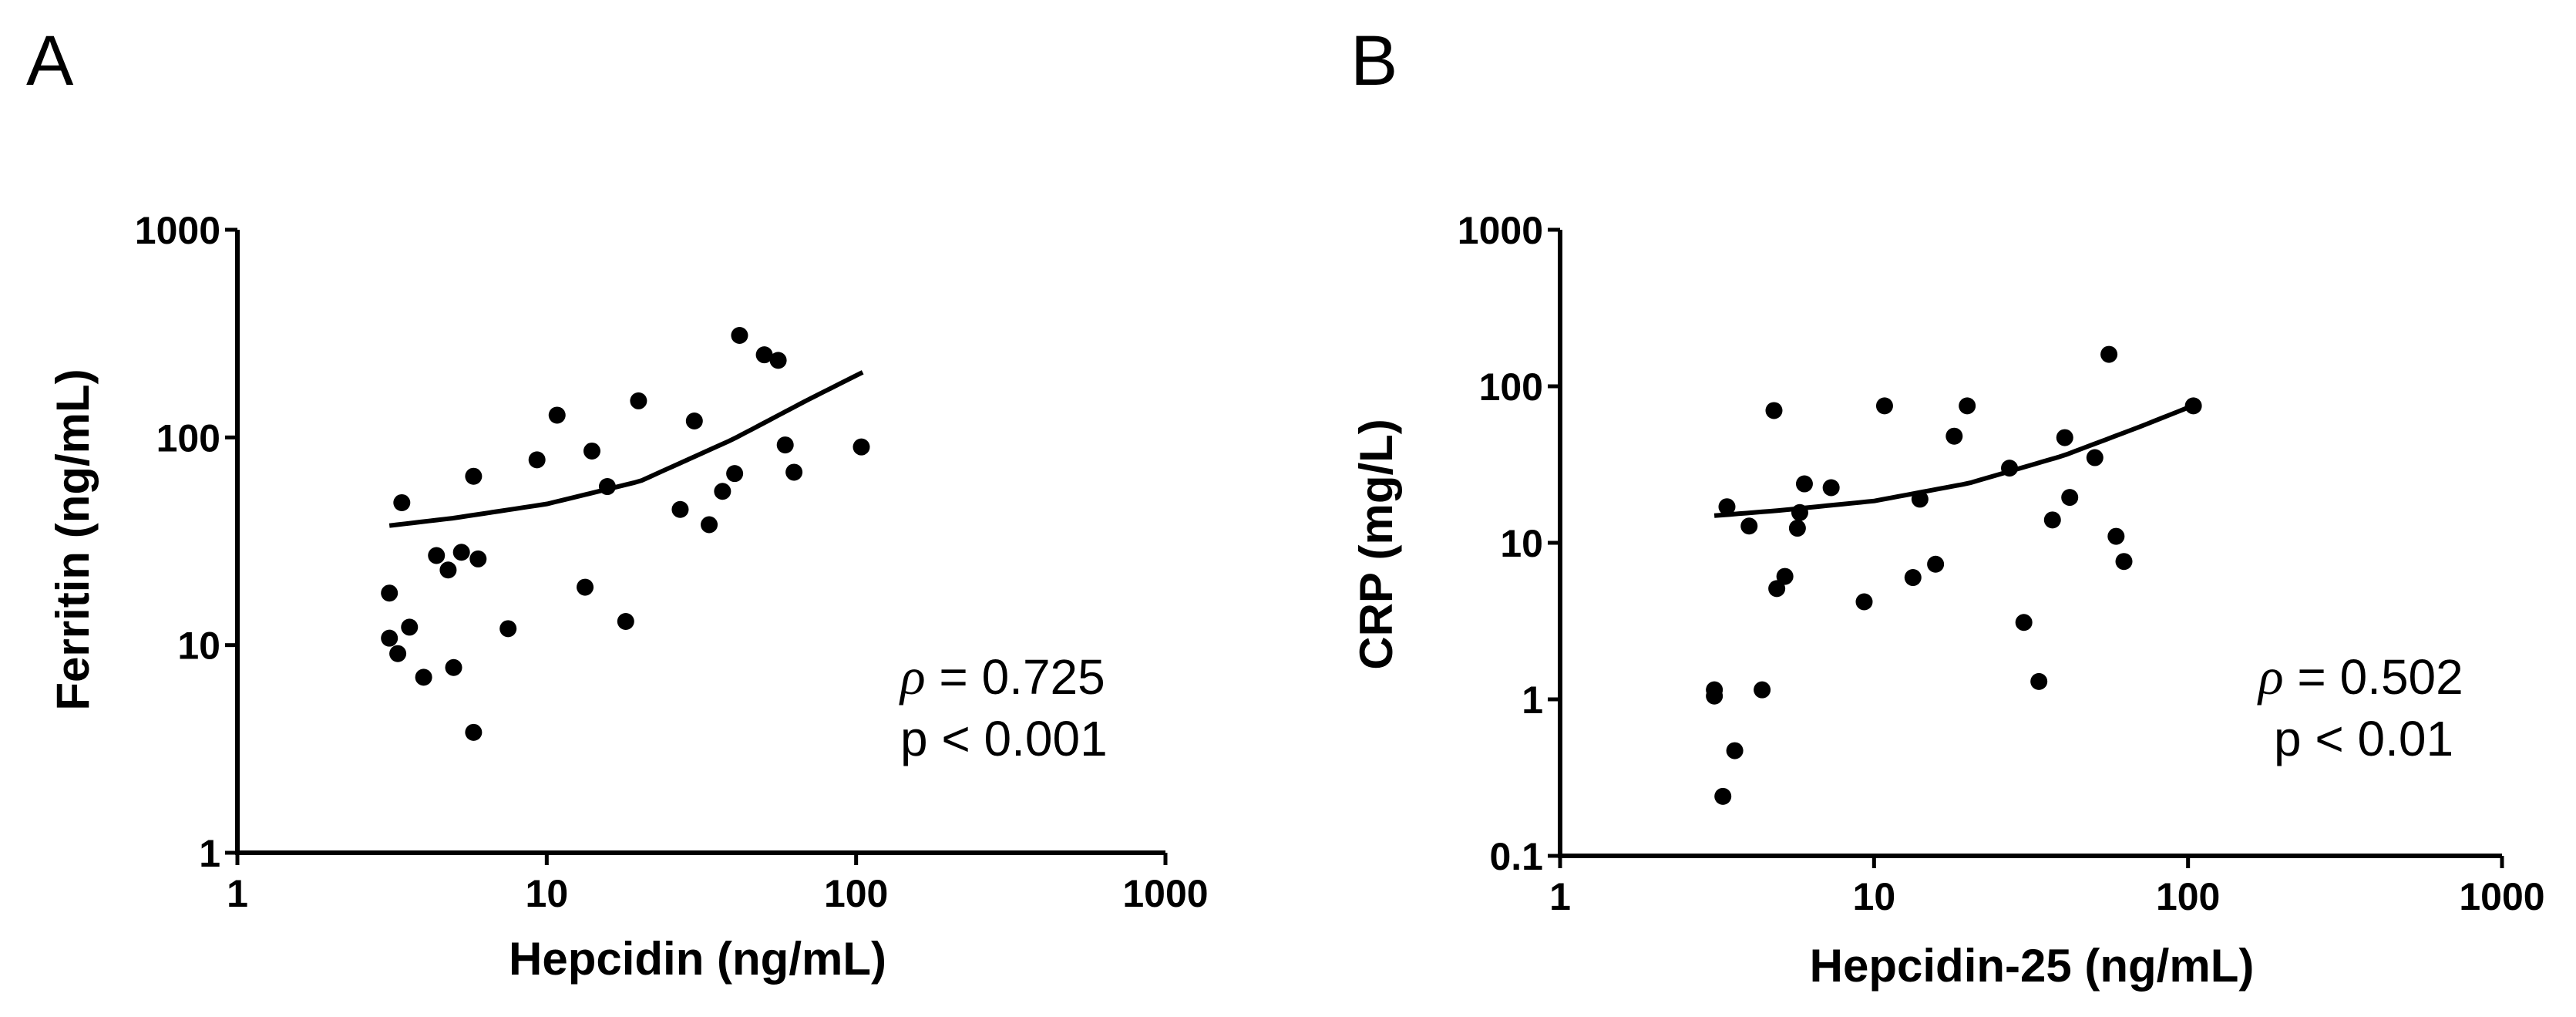 The height and width of the screenshot is (1017, 2576). What do you see at coordinates (697, 959) in the screenshot?
I see `x-axis-title-a: Hepcidin (ng/mL)` at bounding box center [697, 959].